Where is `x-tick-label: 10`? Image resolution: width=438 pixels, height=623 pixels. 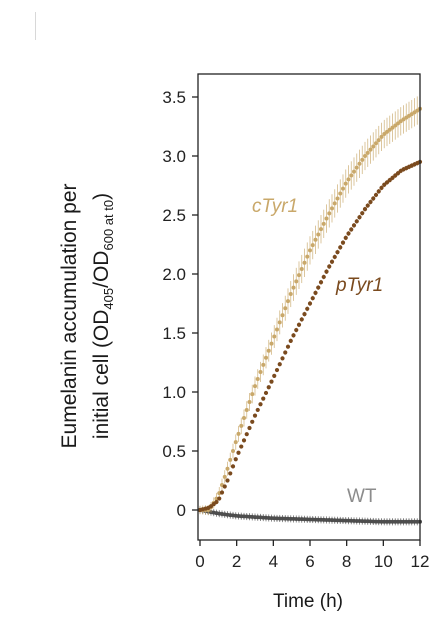
x-tick-label: 10 is located at coordinates (383, 561).